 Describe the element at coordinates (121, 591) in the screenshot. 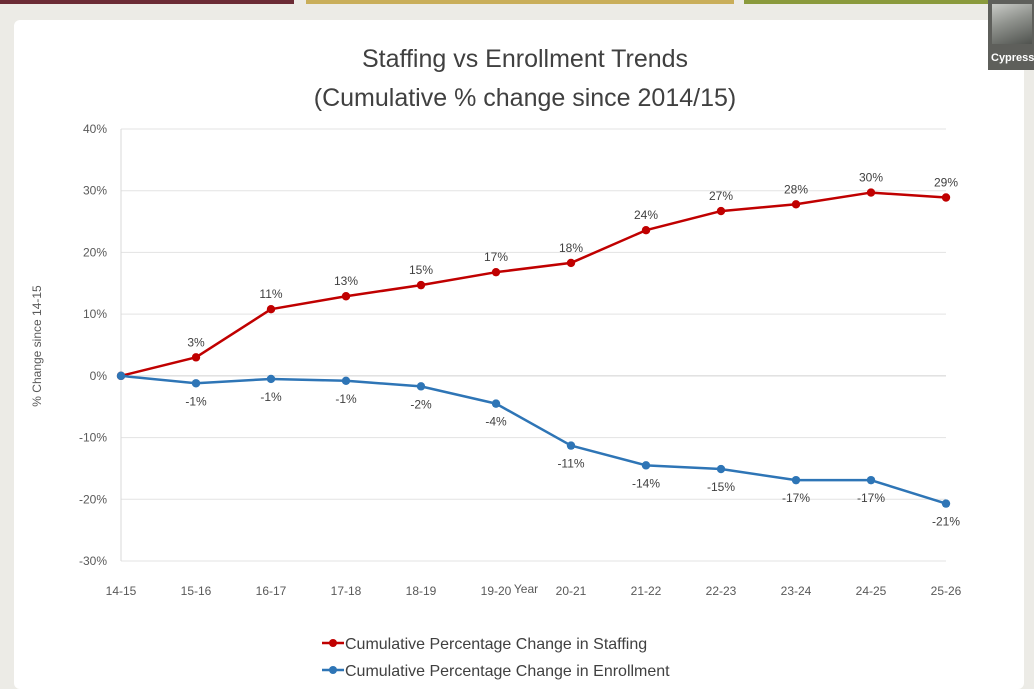

I see `x-tick-label: 14-15` at that location.